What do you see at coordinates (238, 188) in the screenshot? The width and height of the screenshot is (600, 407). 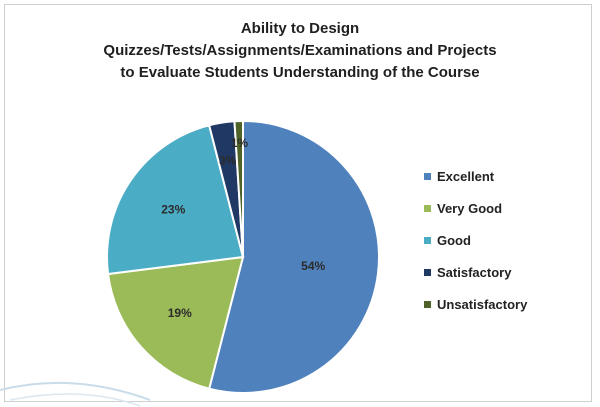 I see `pie-slice-unsatisfactory` at bounding box center [238, 188].